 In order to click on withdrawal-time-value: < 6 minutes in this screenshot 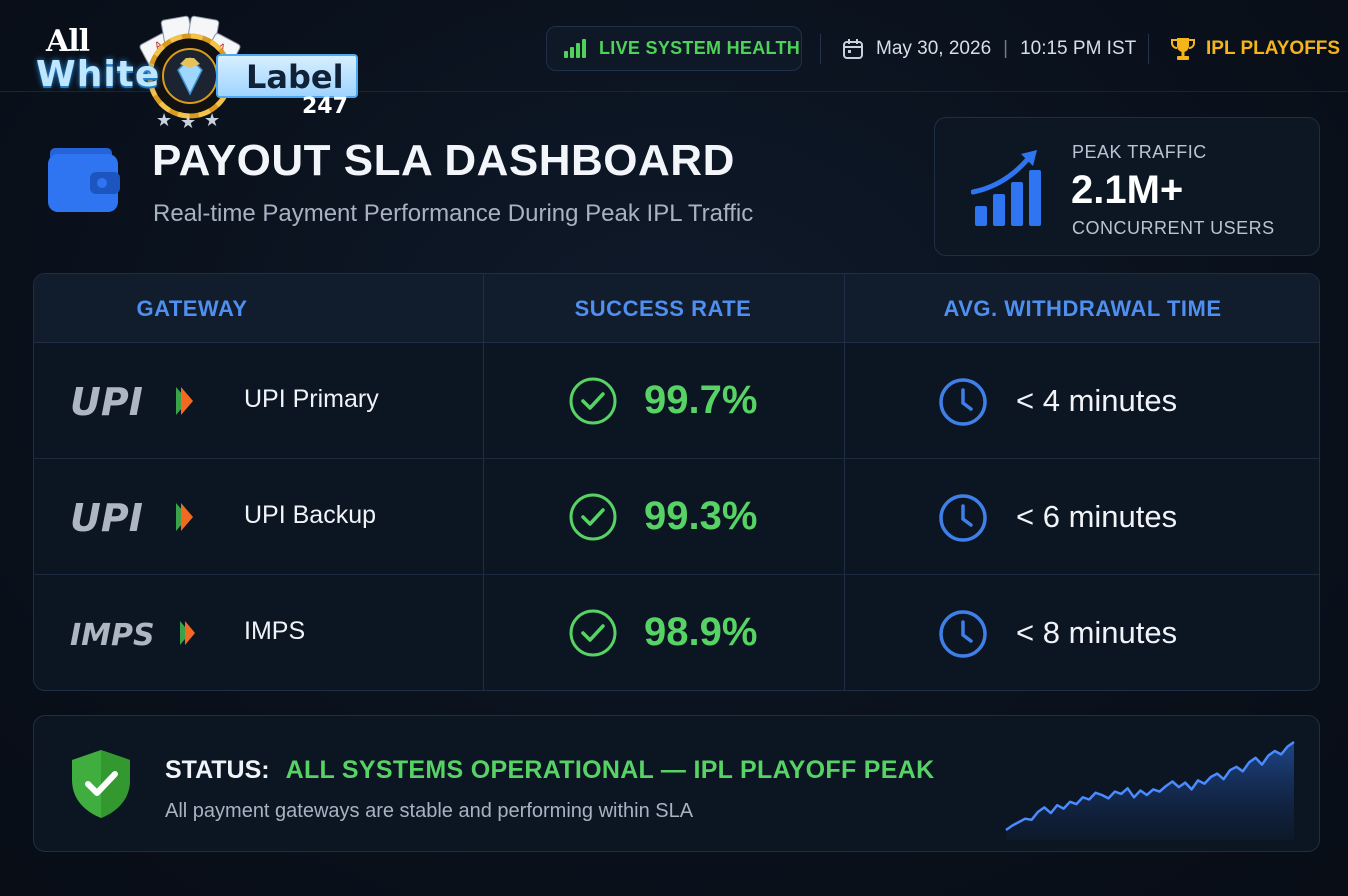, I will do `click(1097, 516)`.